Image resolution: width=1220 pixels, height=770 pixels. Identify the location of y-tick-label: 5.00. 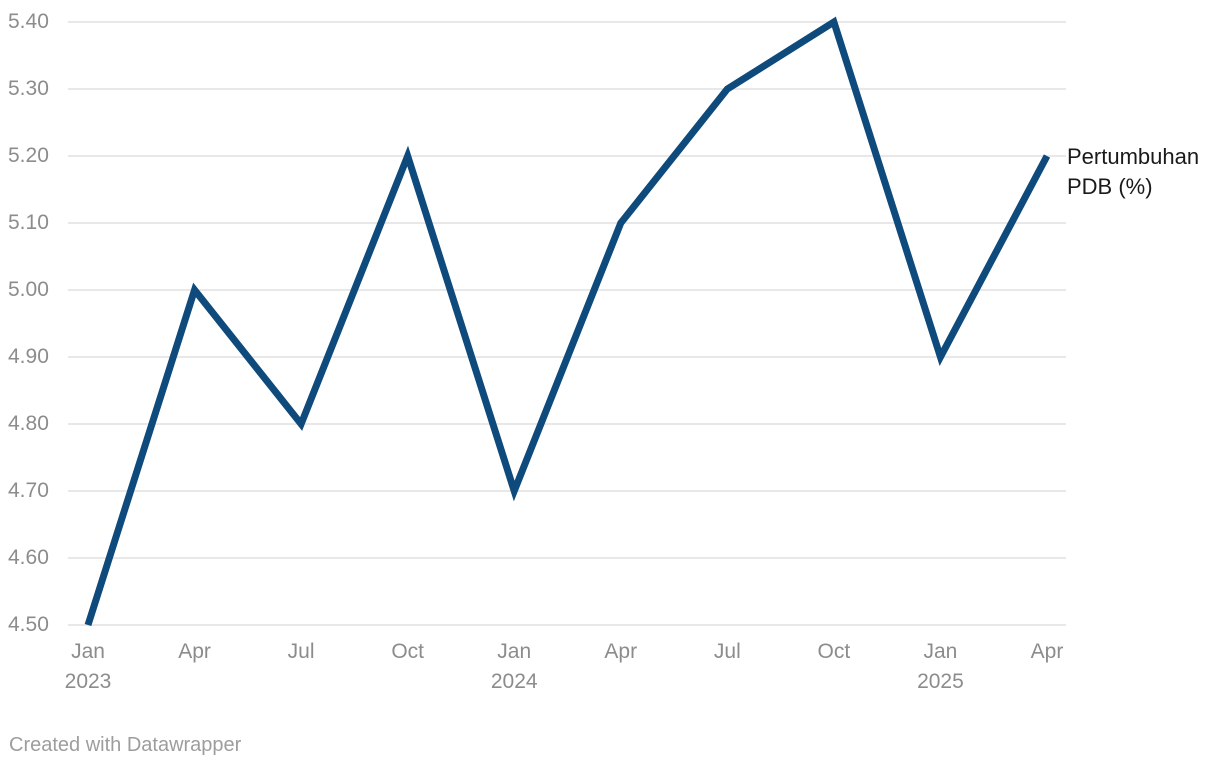
(28, 289).